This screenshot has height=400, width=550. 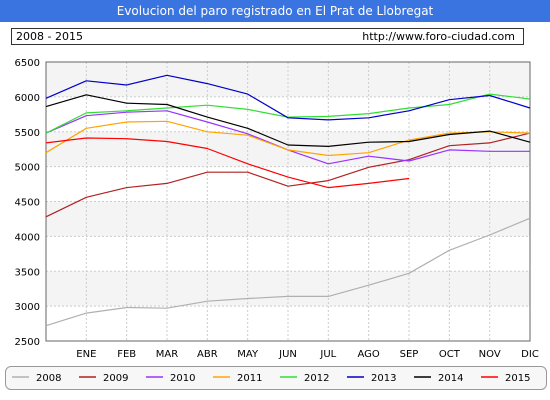 What do you see at coordinates (126, 354) in the screenshot?
I see `x-tick-label: FEB` at bounding box center [126, 354].